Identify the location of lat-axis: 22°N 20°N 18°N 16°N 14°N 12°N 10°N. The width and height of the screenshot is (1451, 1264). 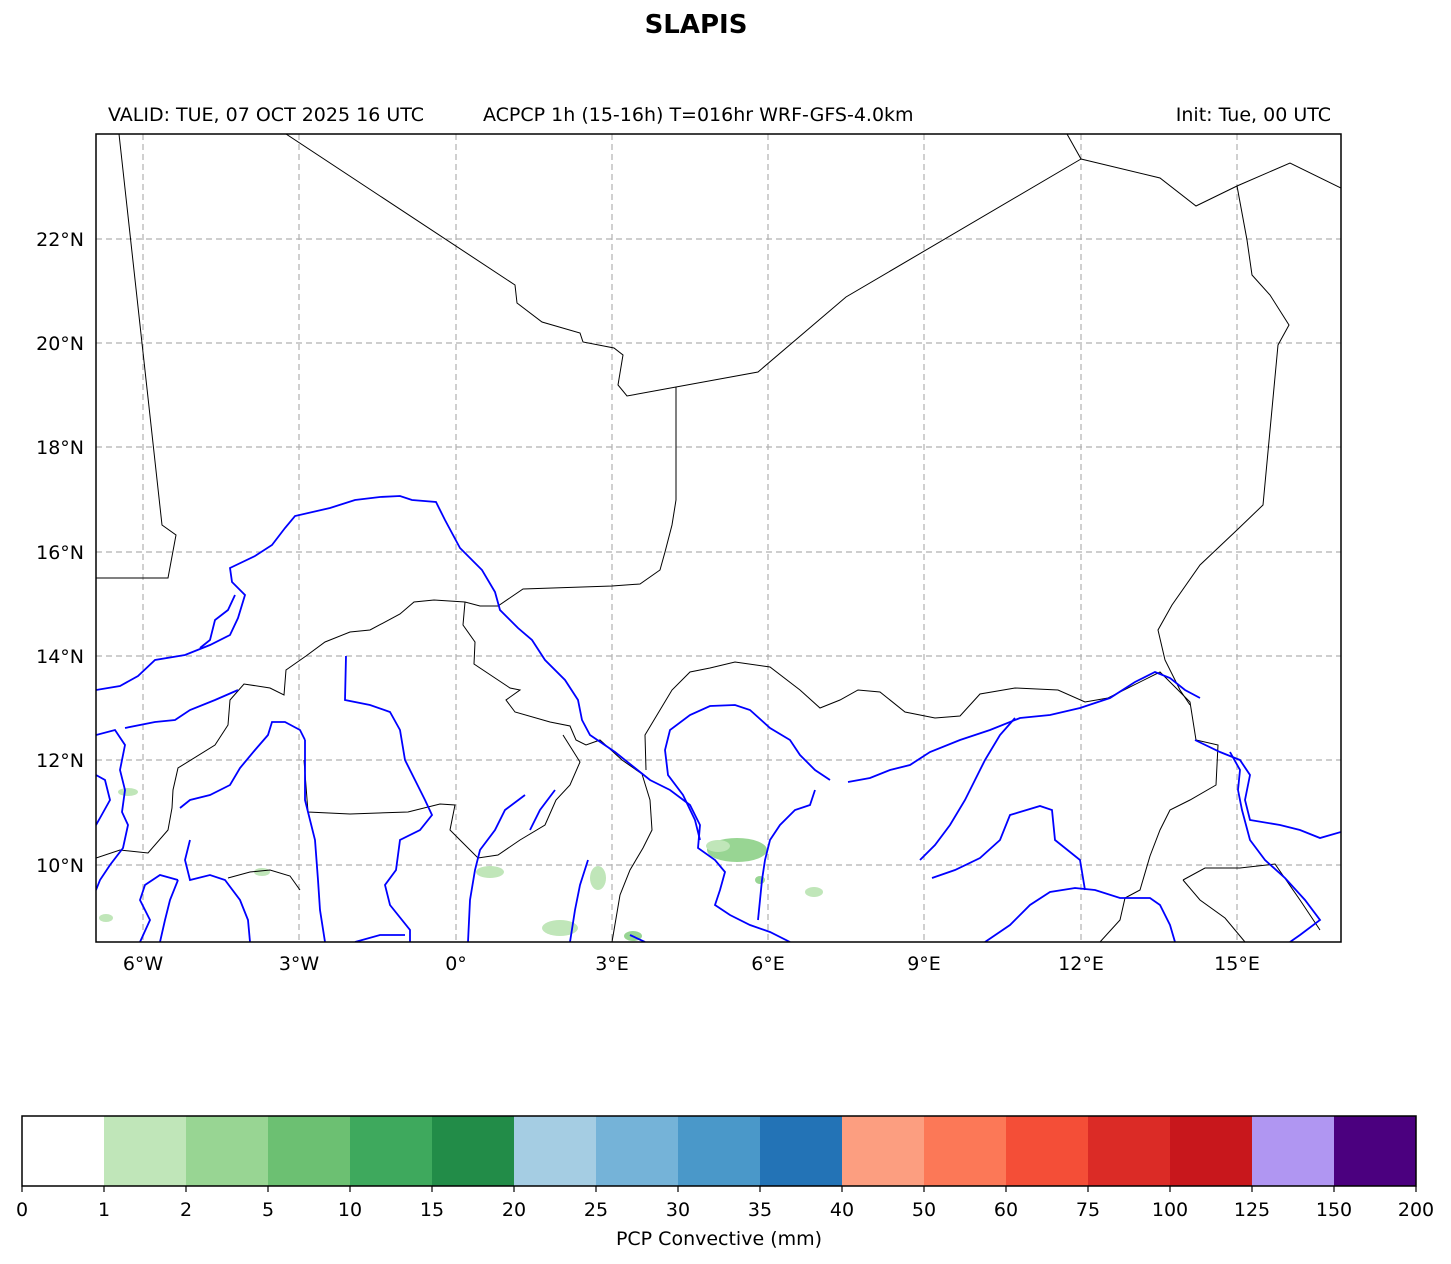
(60, 553).